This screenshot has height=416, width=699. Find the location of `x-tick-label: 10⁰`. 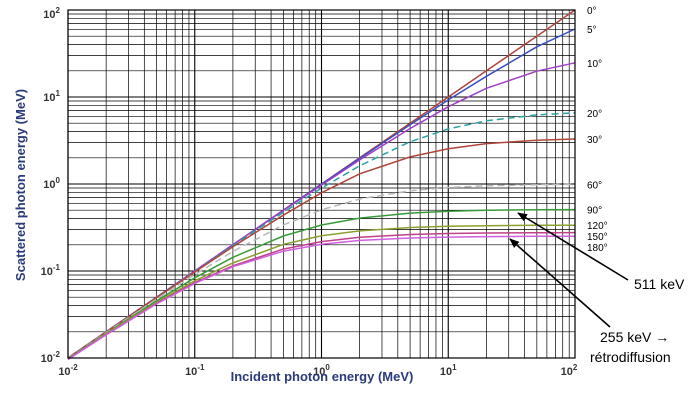

x-tick-label: 10⁰ is located at coordinates (321, 370).